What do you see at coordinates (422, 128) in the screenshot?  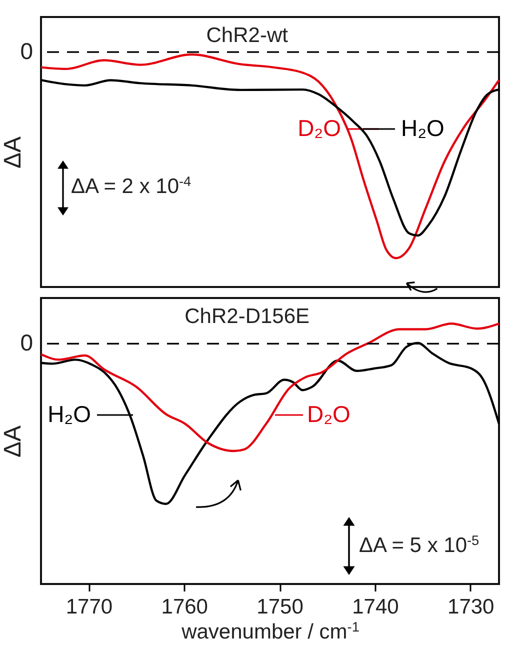 I see `legend-label: H₂O` at bounding box center [422, 128].